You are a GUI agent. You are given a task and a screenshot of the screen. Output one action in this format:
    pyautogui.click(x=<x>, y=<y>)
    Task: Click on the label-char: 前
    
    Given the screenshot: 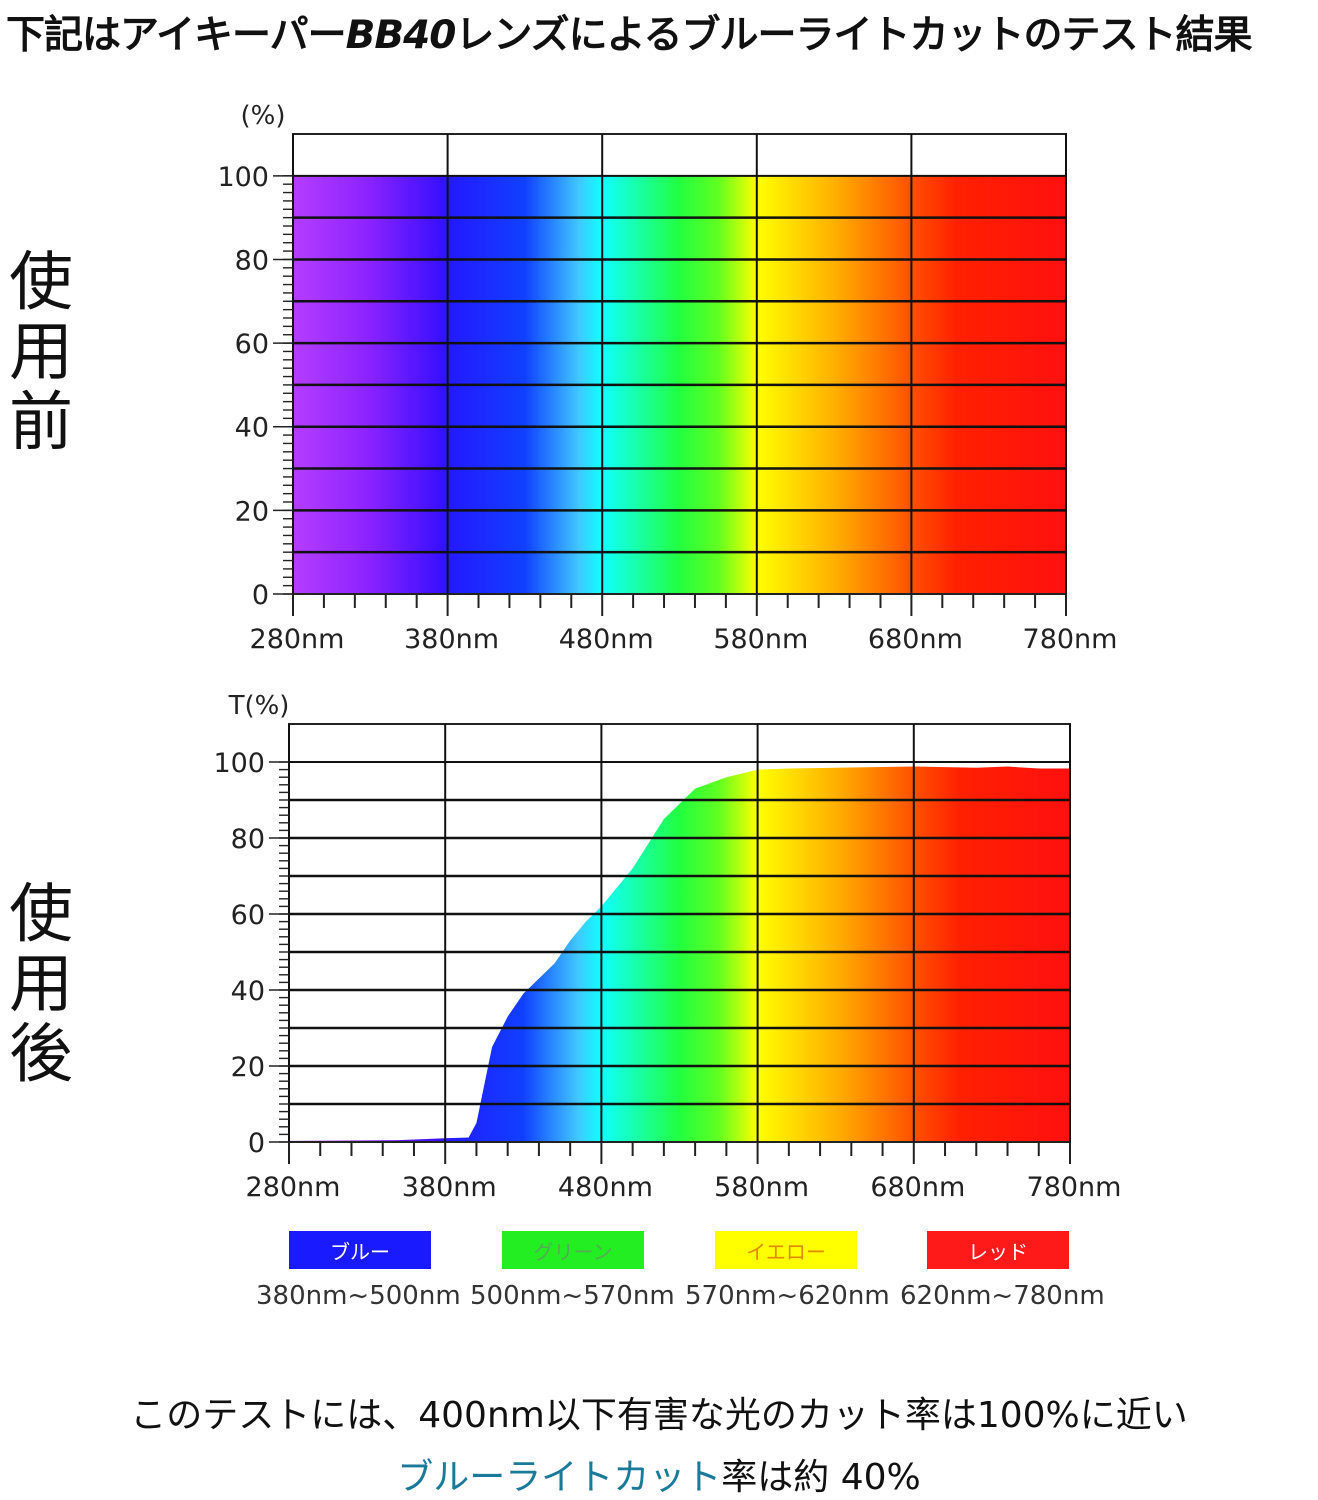 What is the action you would take?
    pyautogui.click(x=41, y=423)
    